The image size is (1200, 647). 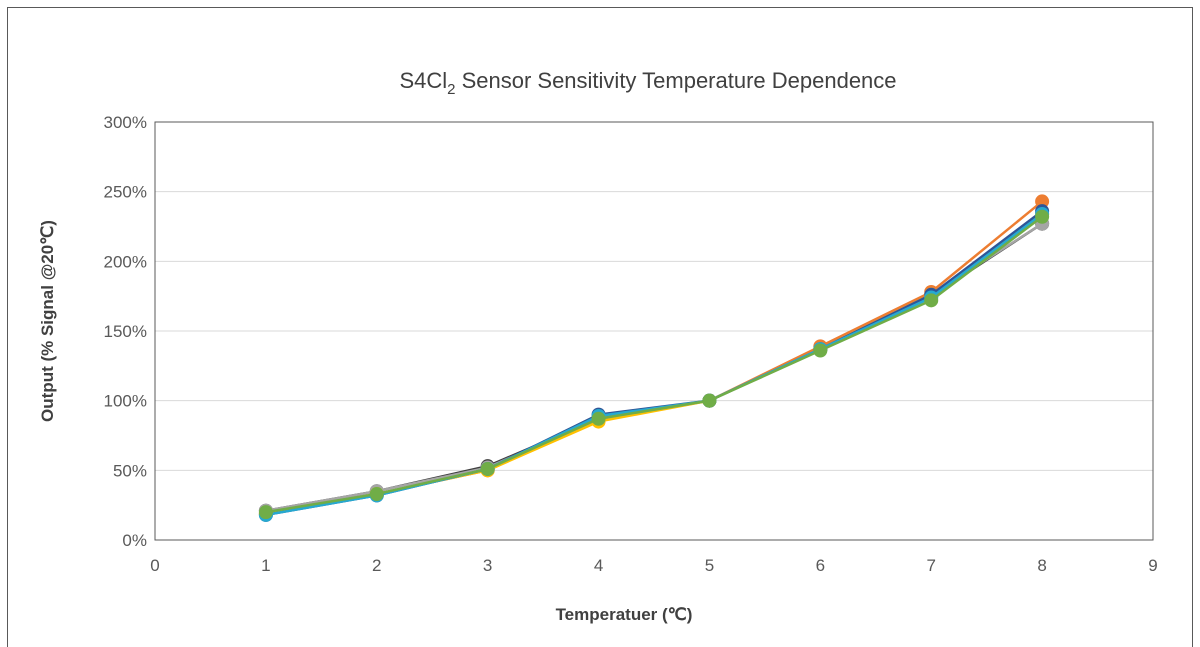 I want to click on chart-title-subscript: 2, so click(x=451, y=89).